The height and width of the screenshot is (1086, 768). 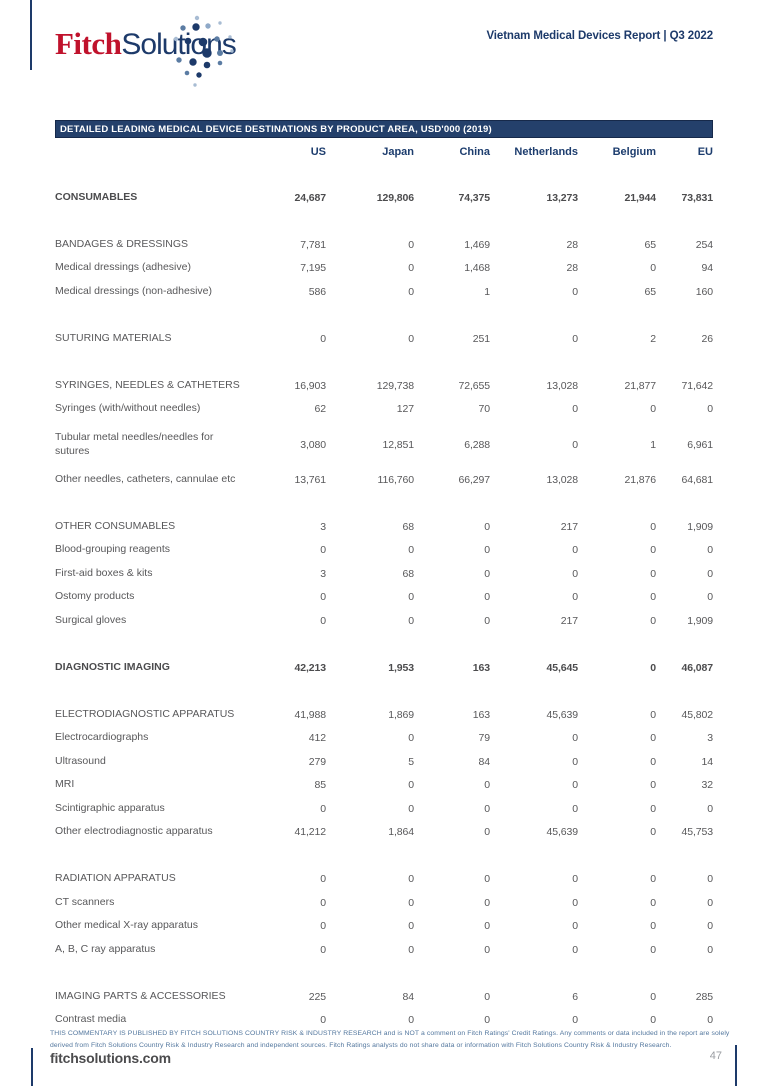 What do you see at coordinates (317, 996) in the screenshot?
I see `row-value: 225` at bounding box center [317, 996].